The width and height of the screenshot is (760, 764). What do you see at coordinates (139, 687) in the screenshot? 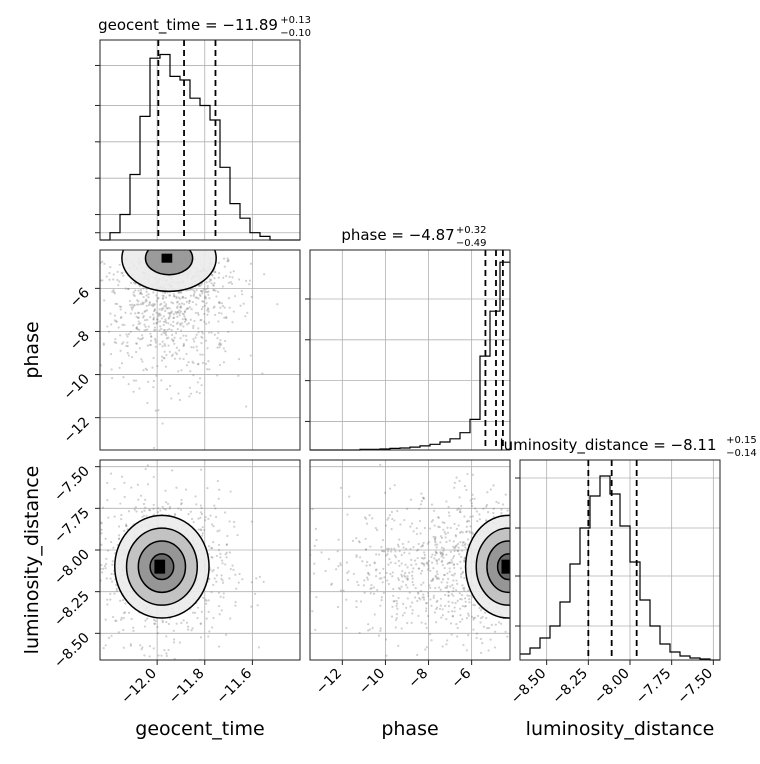
I see `x-tick-label-geocent_time: −12.0` at bounding box center [139, 687].